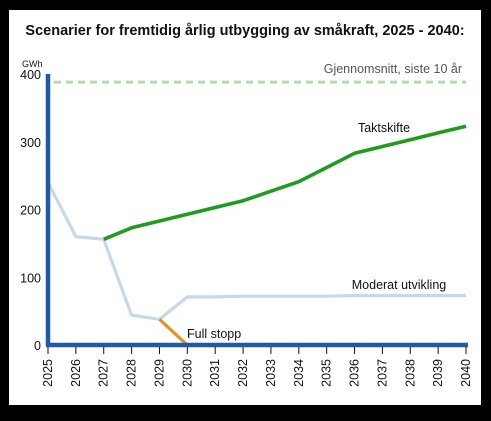  I want to click on y-tick-label-100: 100, so click(30, 278).